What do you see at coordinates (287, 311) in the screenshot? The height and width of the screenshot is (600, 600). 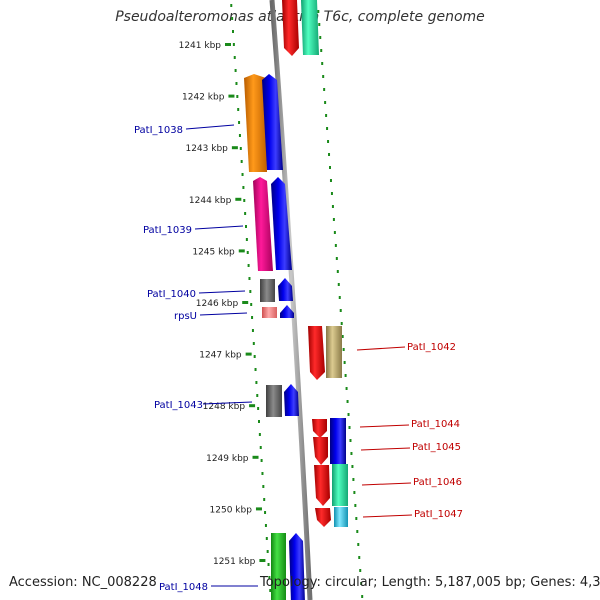 I see `gene-arrow-blue-rpsu` at bounding box center [287, 311].